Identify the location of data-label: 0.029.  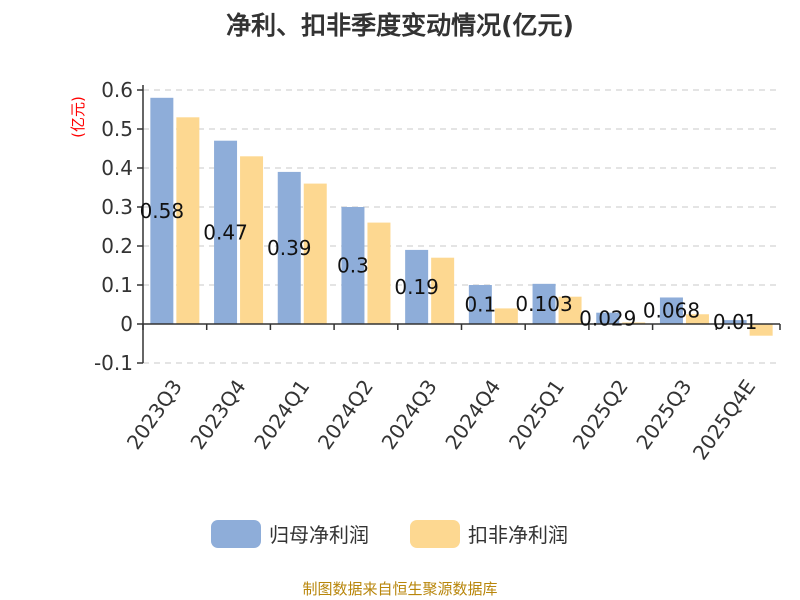
(607, 318).